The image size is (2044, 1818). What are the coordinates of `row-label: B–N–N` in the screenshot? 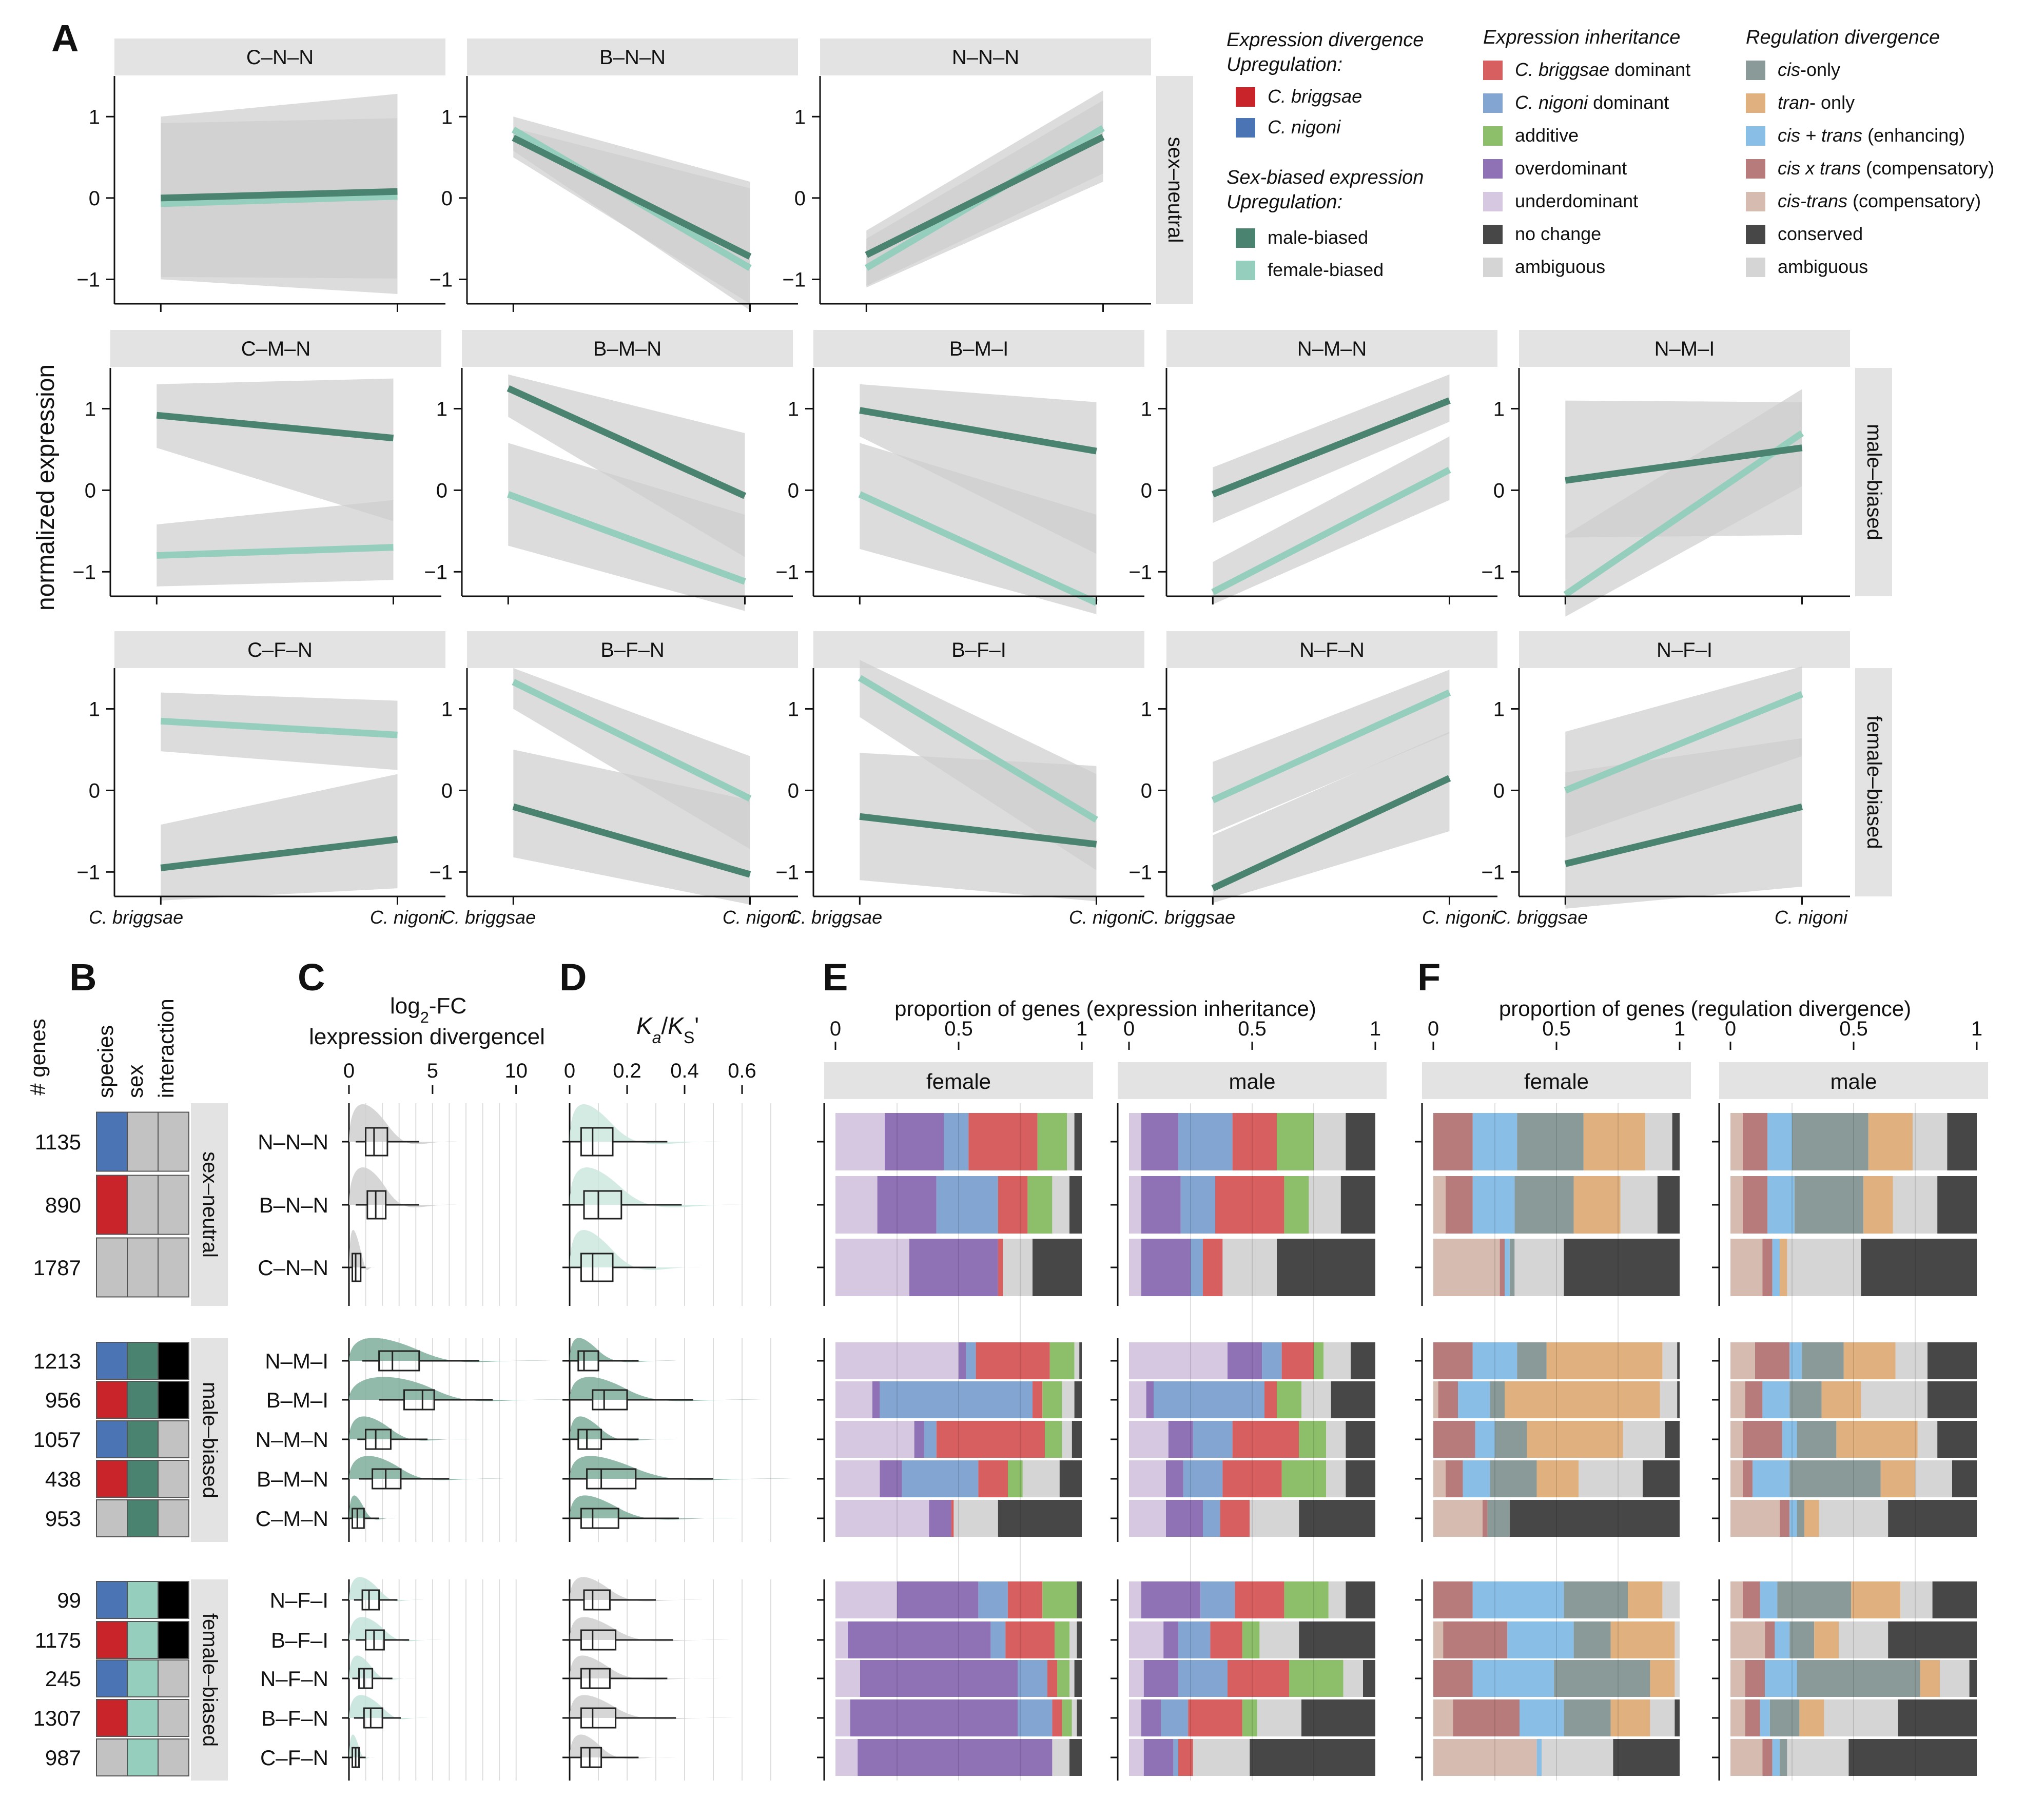 It's located at (293, 1205).